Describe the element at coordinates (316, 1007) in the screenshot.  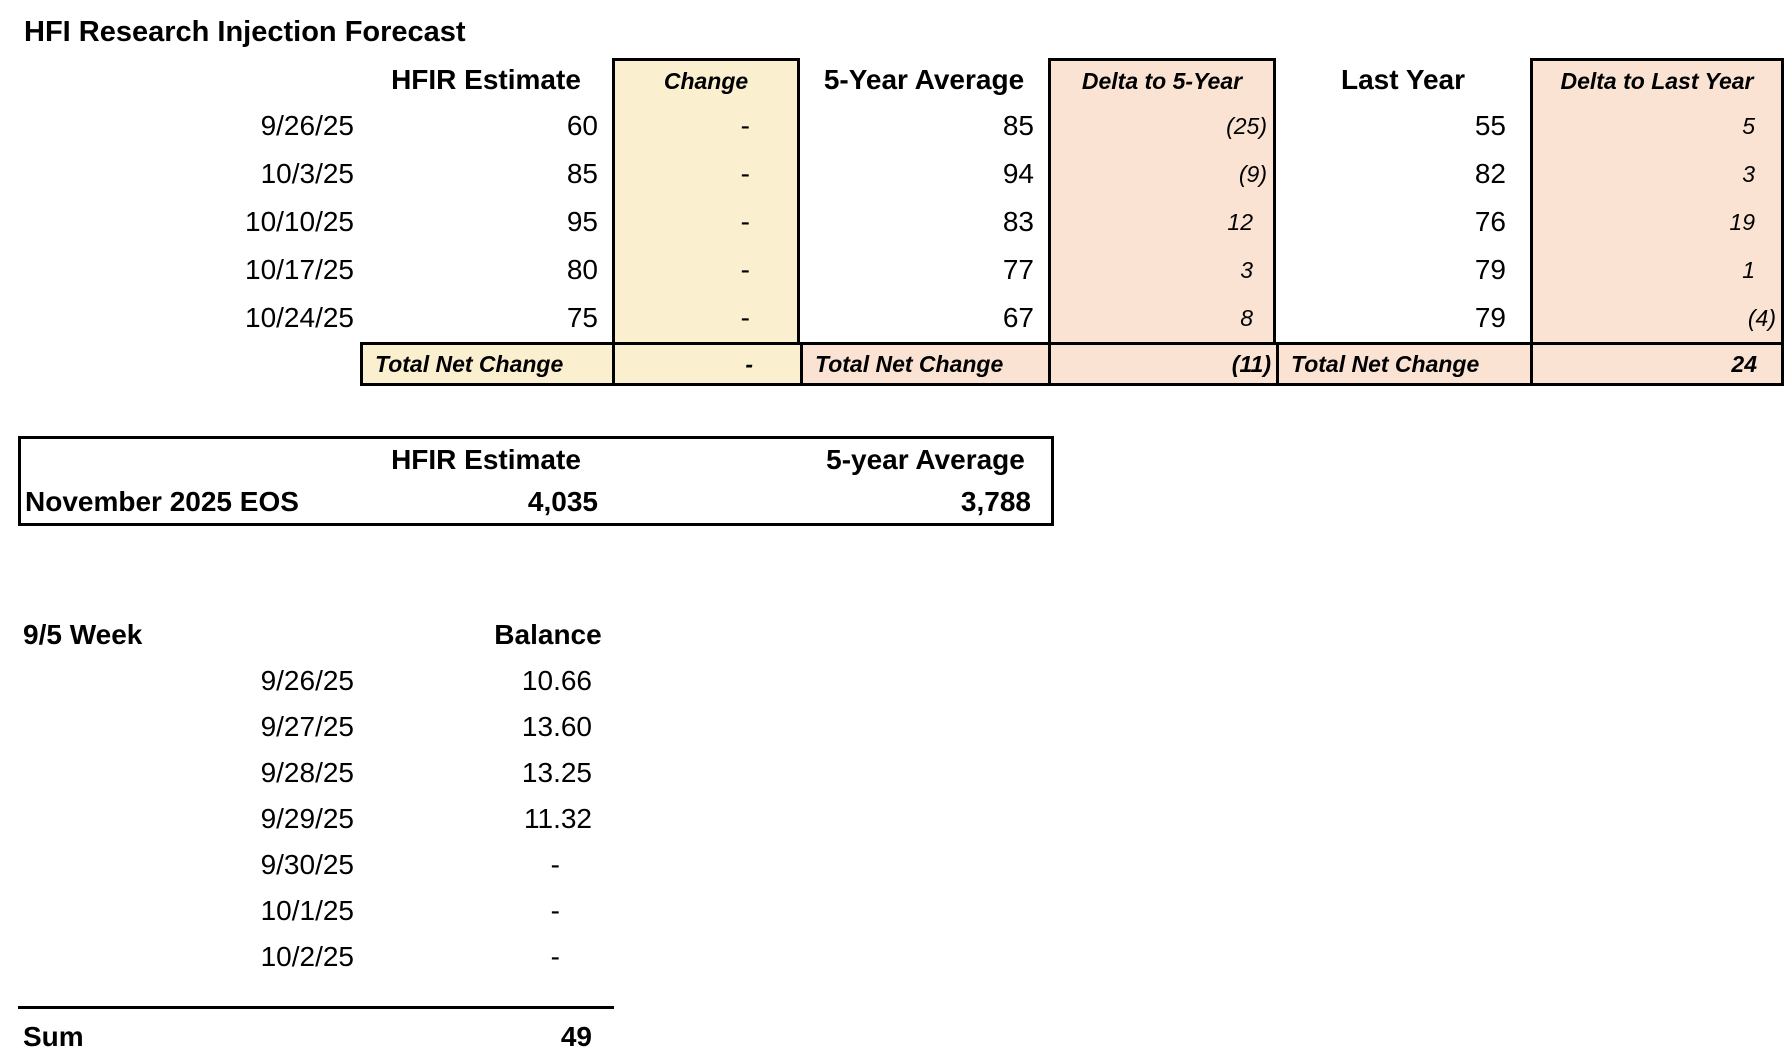
I see `sum-divider-line` at that location.